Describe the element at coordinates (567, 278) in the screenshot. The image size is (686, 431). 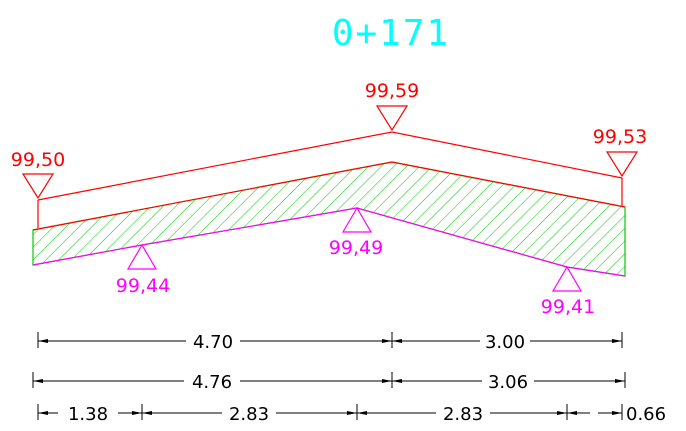
I see `ground-level-marker-right` at that location.